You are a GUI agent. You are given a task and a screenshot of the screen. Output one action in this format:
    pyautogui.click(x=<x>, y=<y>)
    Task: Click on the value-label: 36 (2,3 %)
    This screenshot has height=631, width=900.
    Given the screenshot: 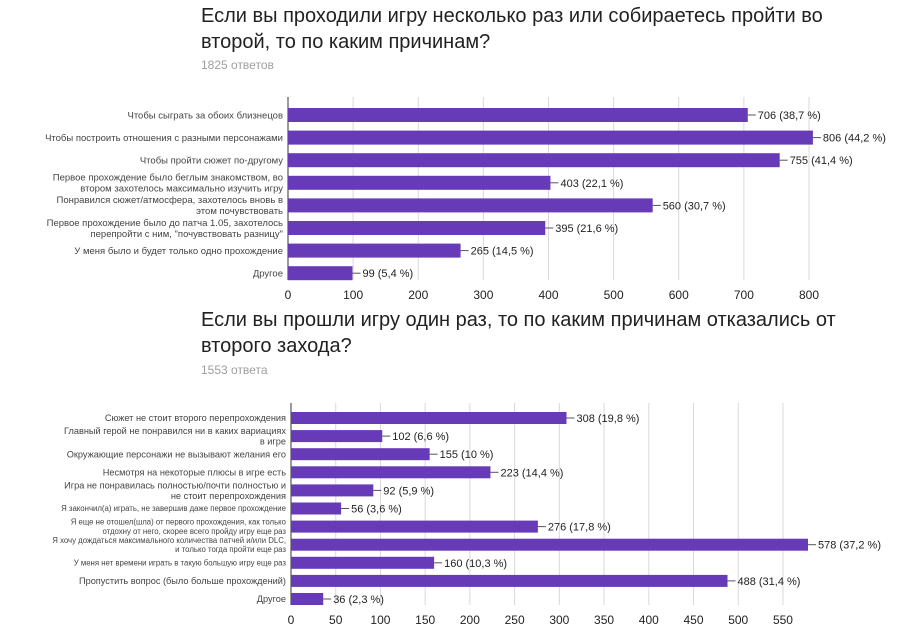 What is the action you would take?
    pyautogui.click(x=358, y=600)
    